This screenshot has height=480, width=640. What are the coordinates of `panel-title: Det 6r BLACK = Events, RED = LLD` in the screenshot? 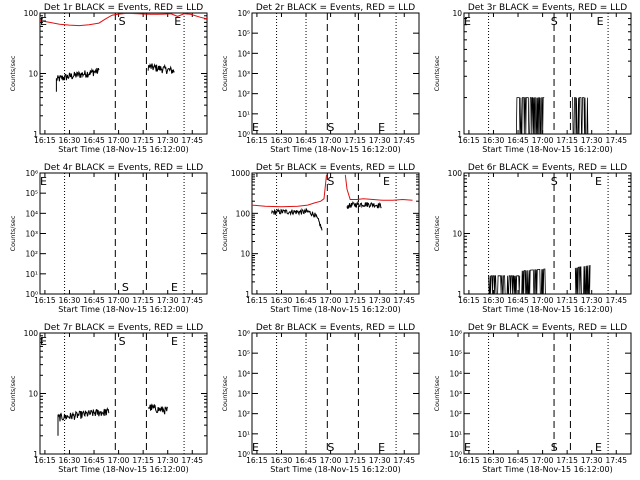 It's located at (547, 168).